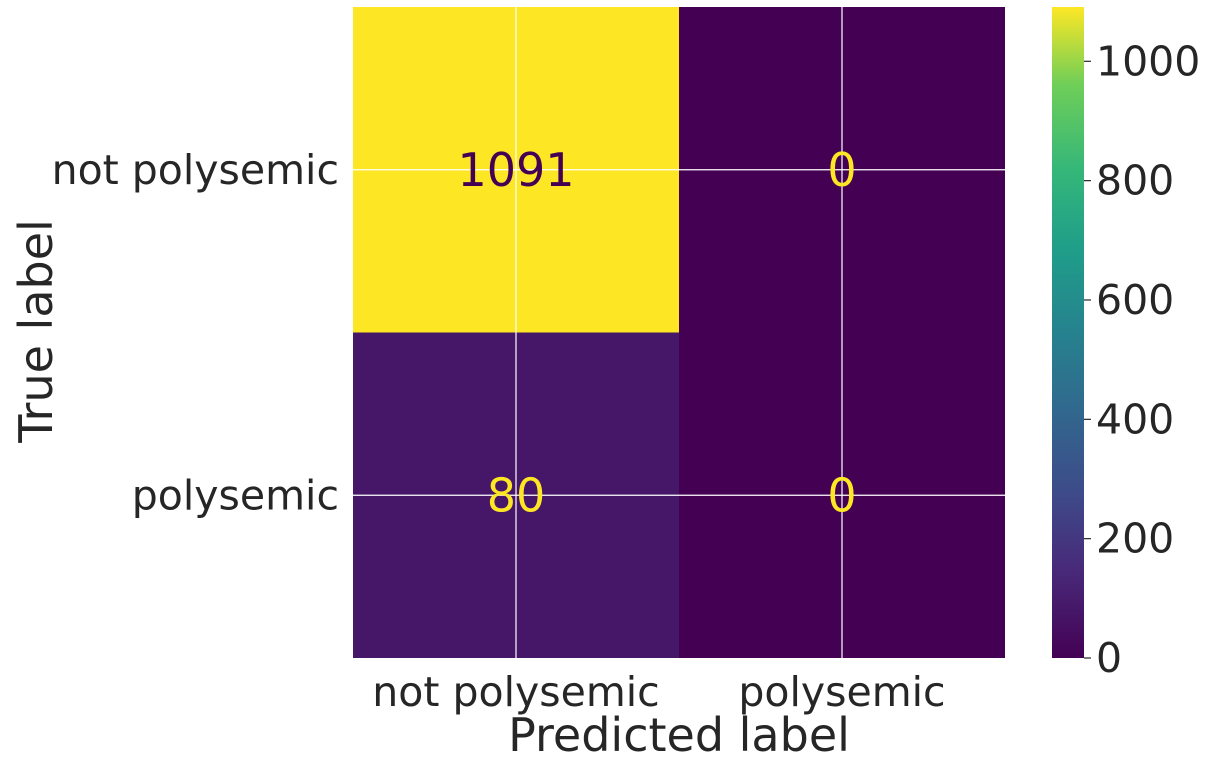  What do you see at coordinates (1135, 300) in the screenshot?
I see `colorbar-tick-label: 600` at bounding box center [1135, 300].